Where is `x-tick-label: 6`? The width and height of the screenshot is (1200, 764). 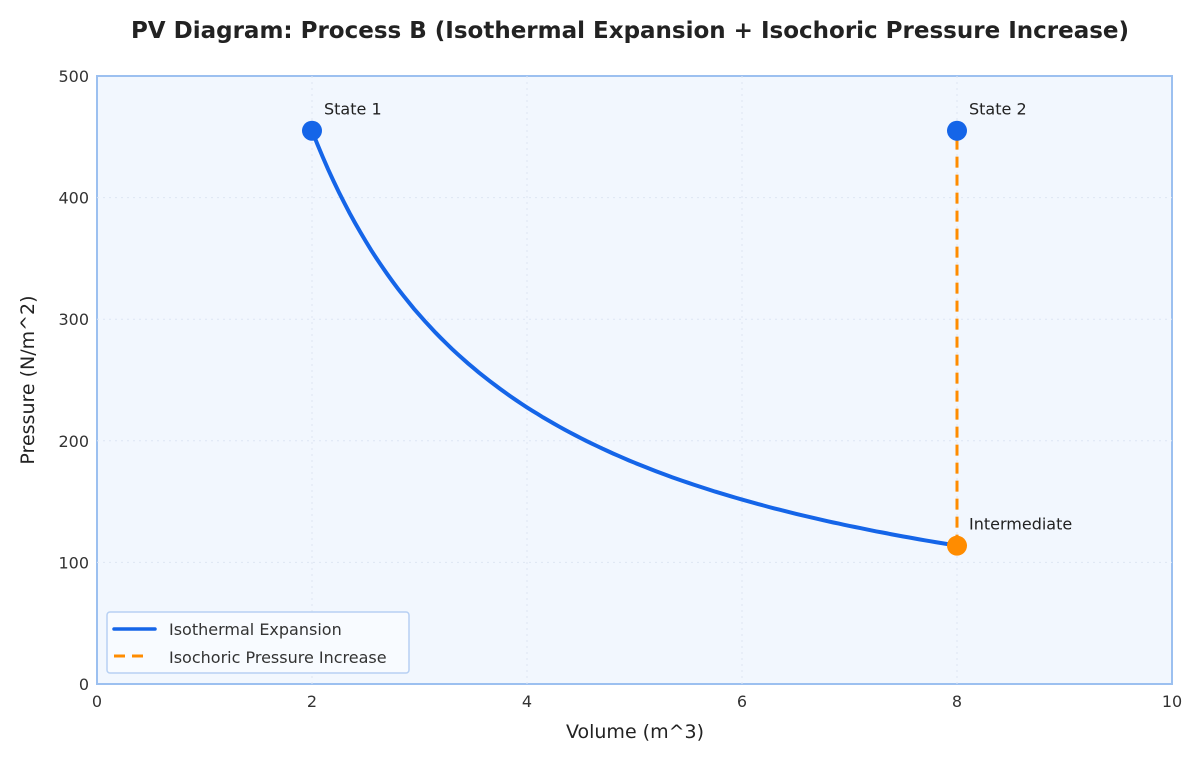 x-tick-label: 6 is located at coordinates (742, 701).